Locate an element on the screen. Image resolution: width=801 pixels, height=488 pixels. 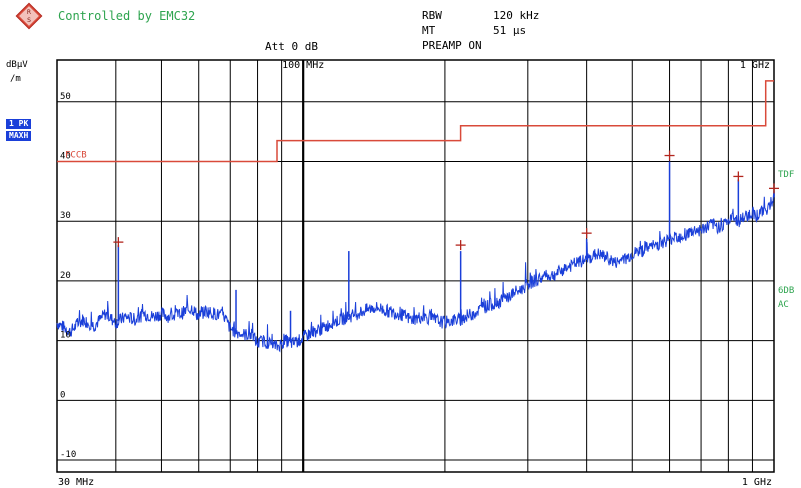
y-tick-label: 50 is located at coordinates (65, 97).